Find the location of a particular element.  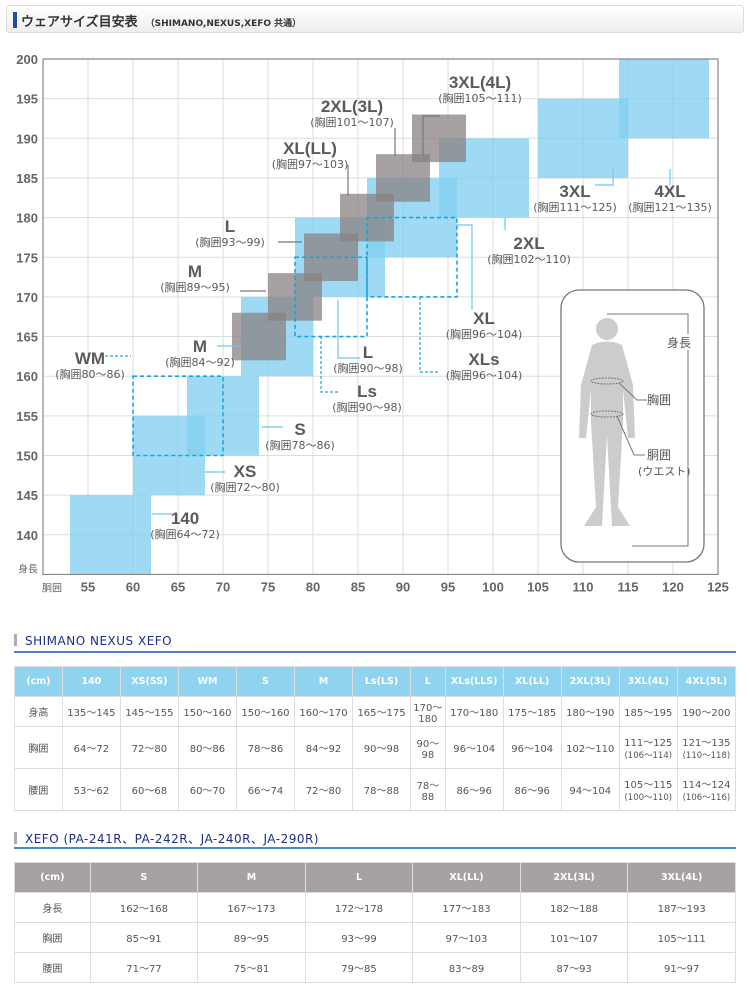

x-tick-label: 115 is located at coordinates (628, 586).